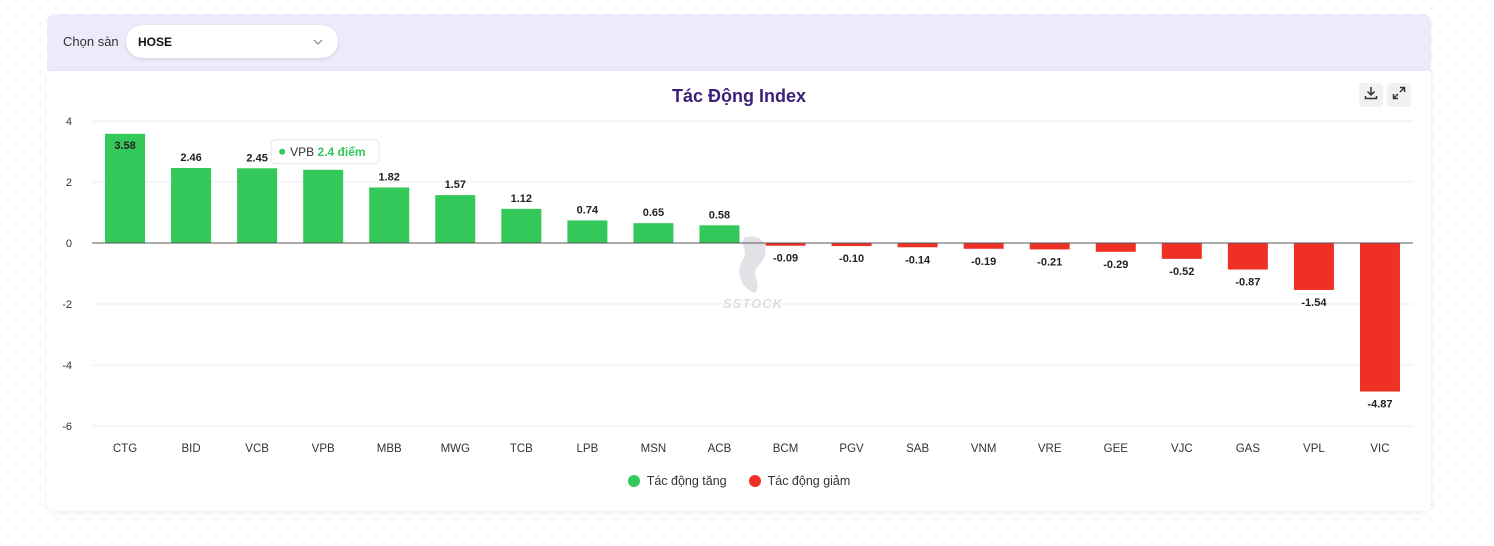 Image resolution: width=1494 pixels, height=546 pixels. I want to click on data-label: -0.14, so click(918, 260).